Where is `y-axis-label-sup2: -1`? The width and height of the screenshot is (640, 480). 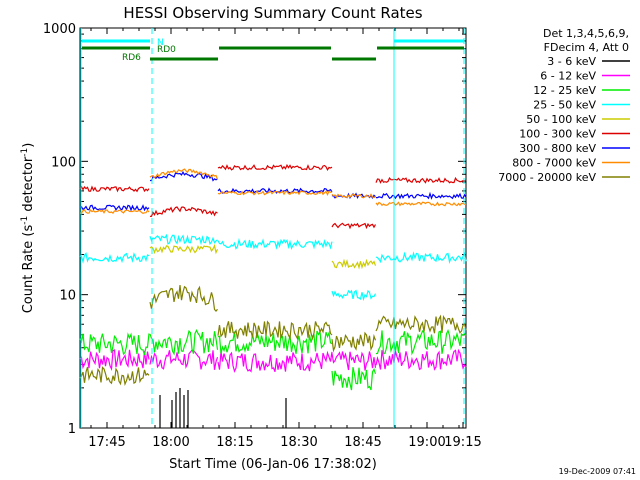 y-axis-label-sup2: -1 is located at coordinates (25, 152).